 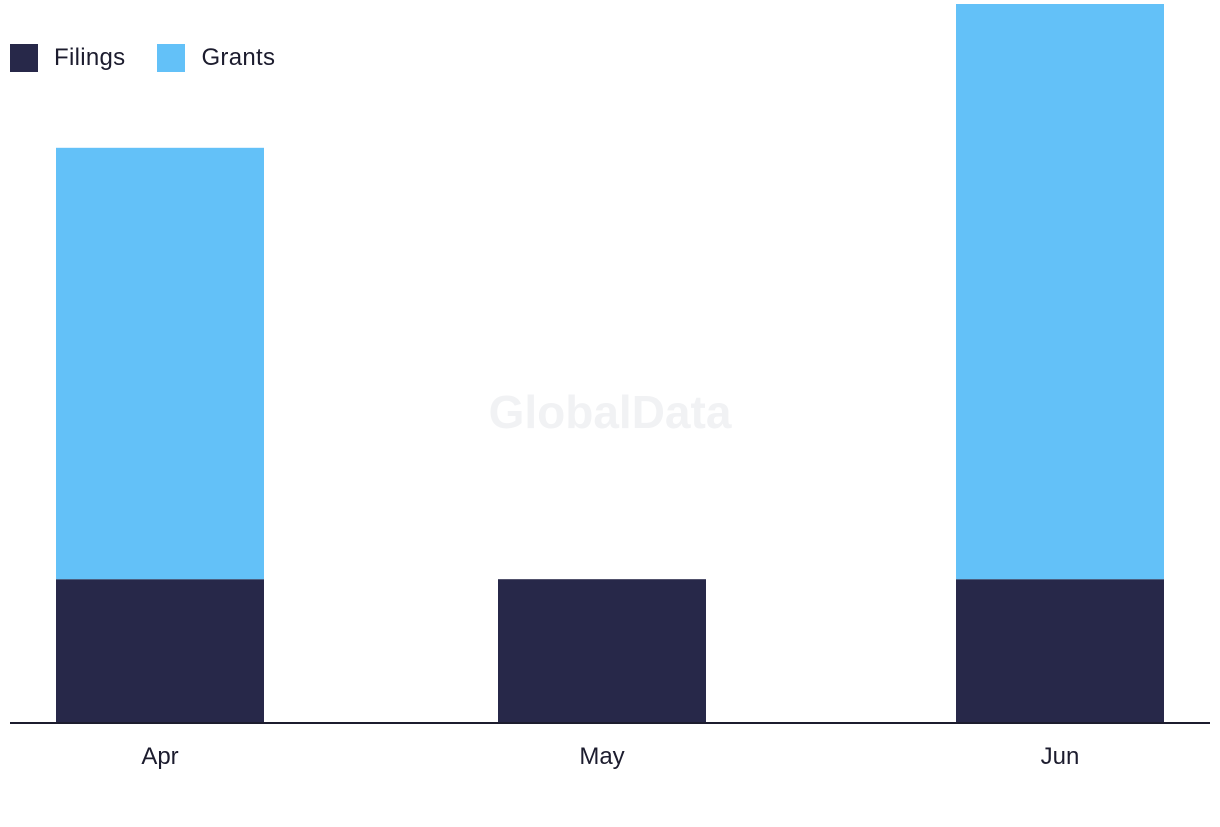 I want to click on legend-item-filings: Filings, so click(x=67, y=58).